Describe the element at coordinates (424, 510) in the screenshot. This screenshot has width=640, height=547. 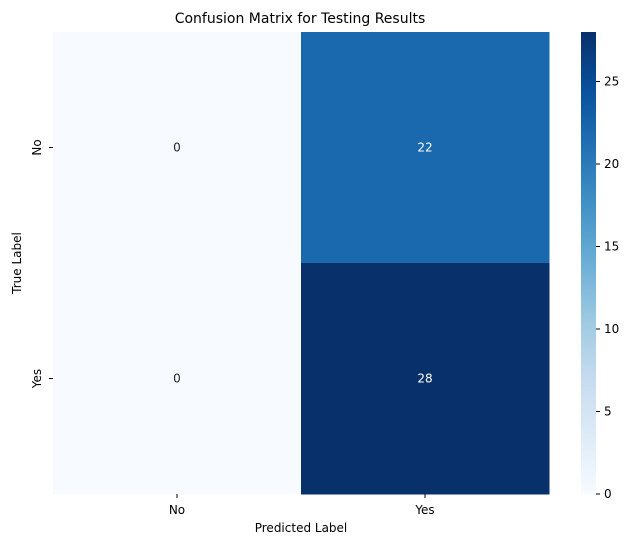
I see `x-tick-label: Yes` at that location.